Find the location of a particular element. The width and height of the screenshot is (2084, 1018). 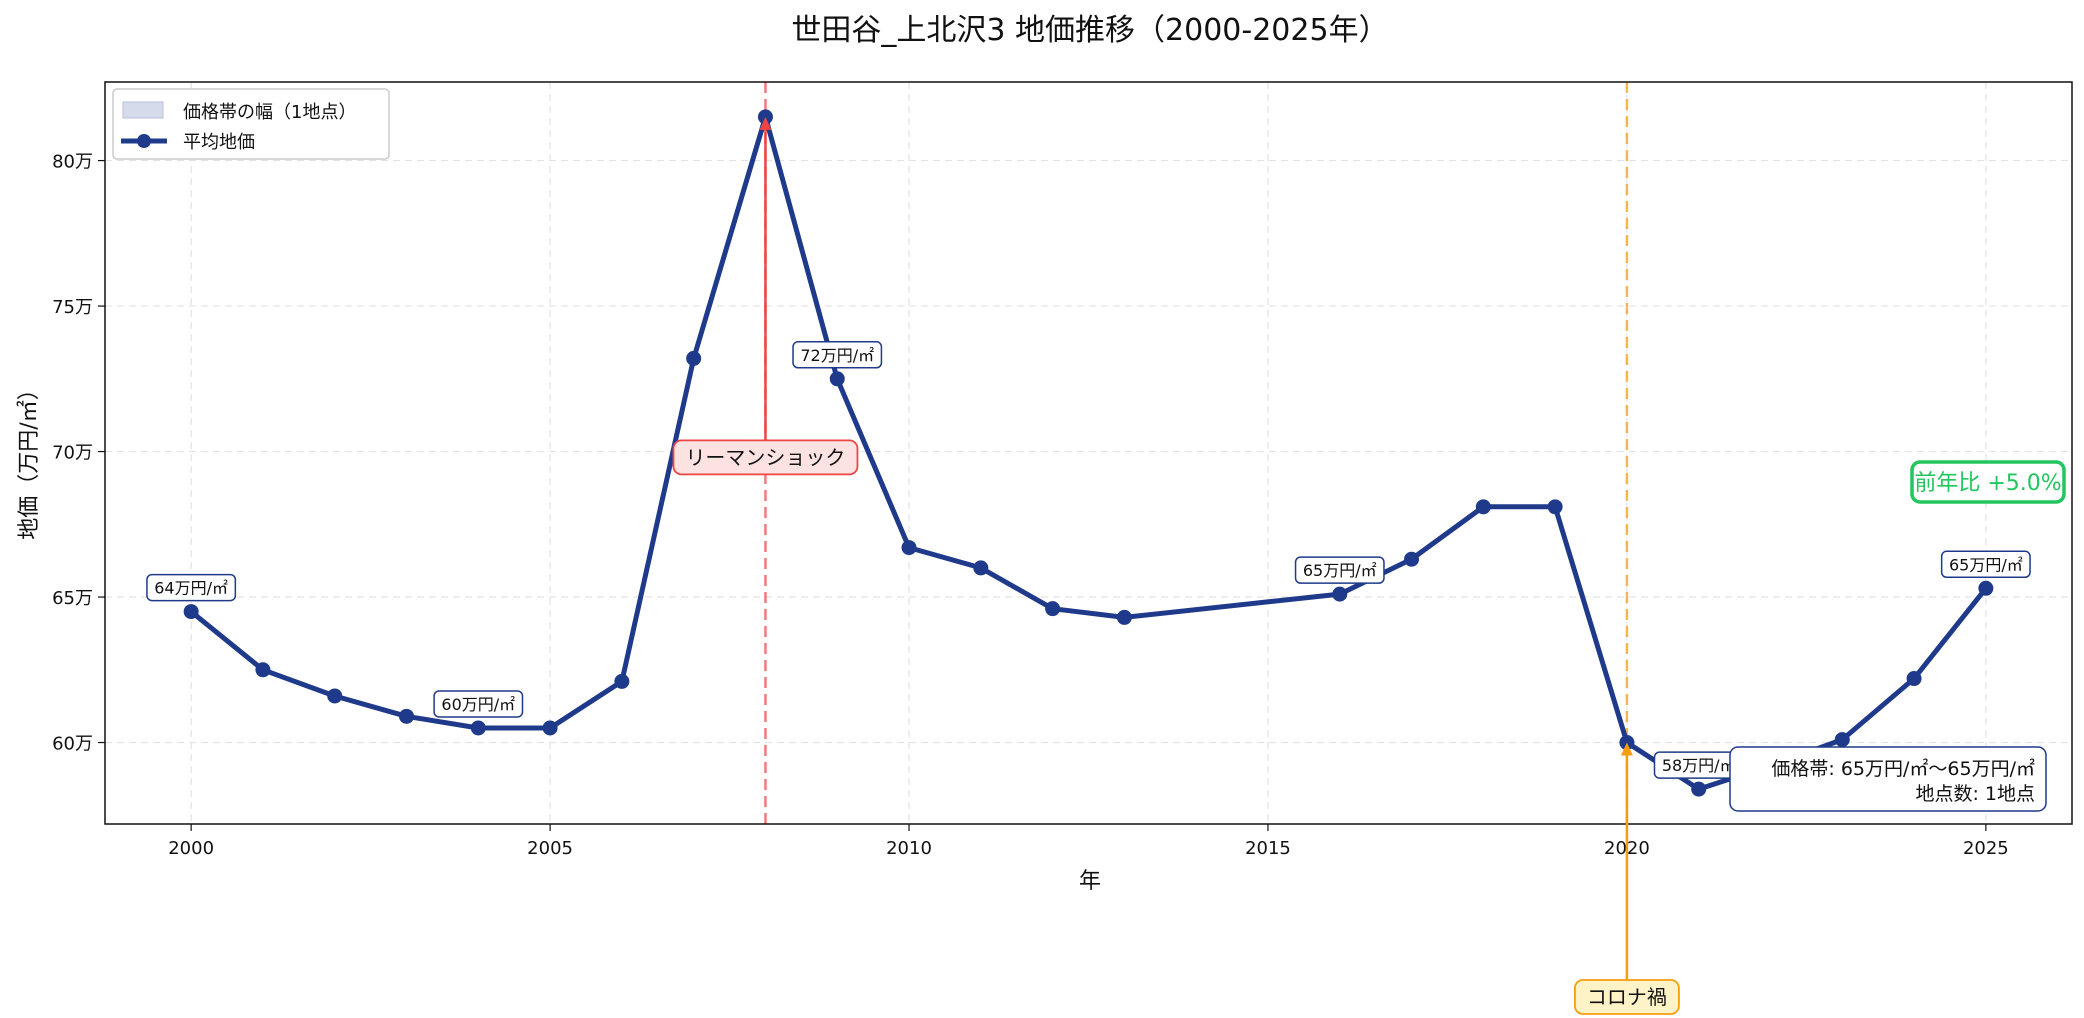

y-axis-label: 地価（万円/㎡） is located at coordinates (29, 458).